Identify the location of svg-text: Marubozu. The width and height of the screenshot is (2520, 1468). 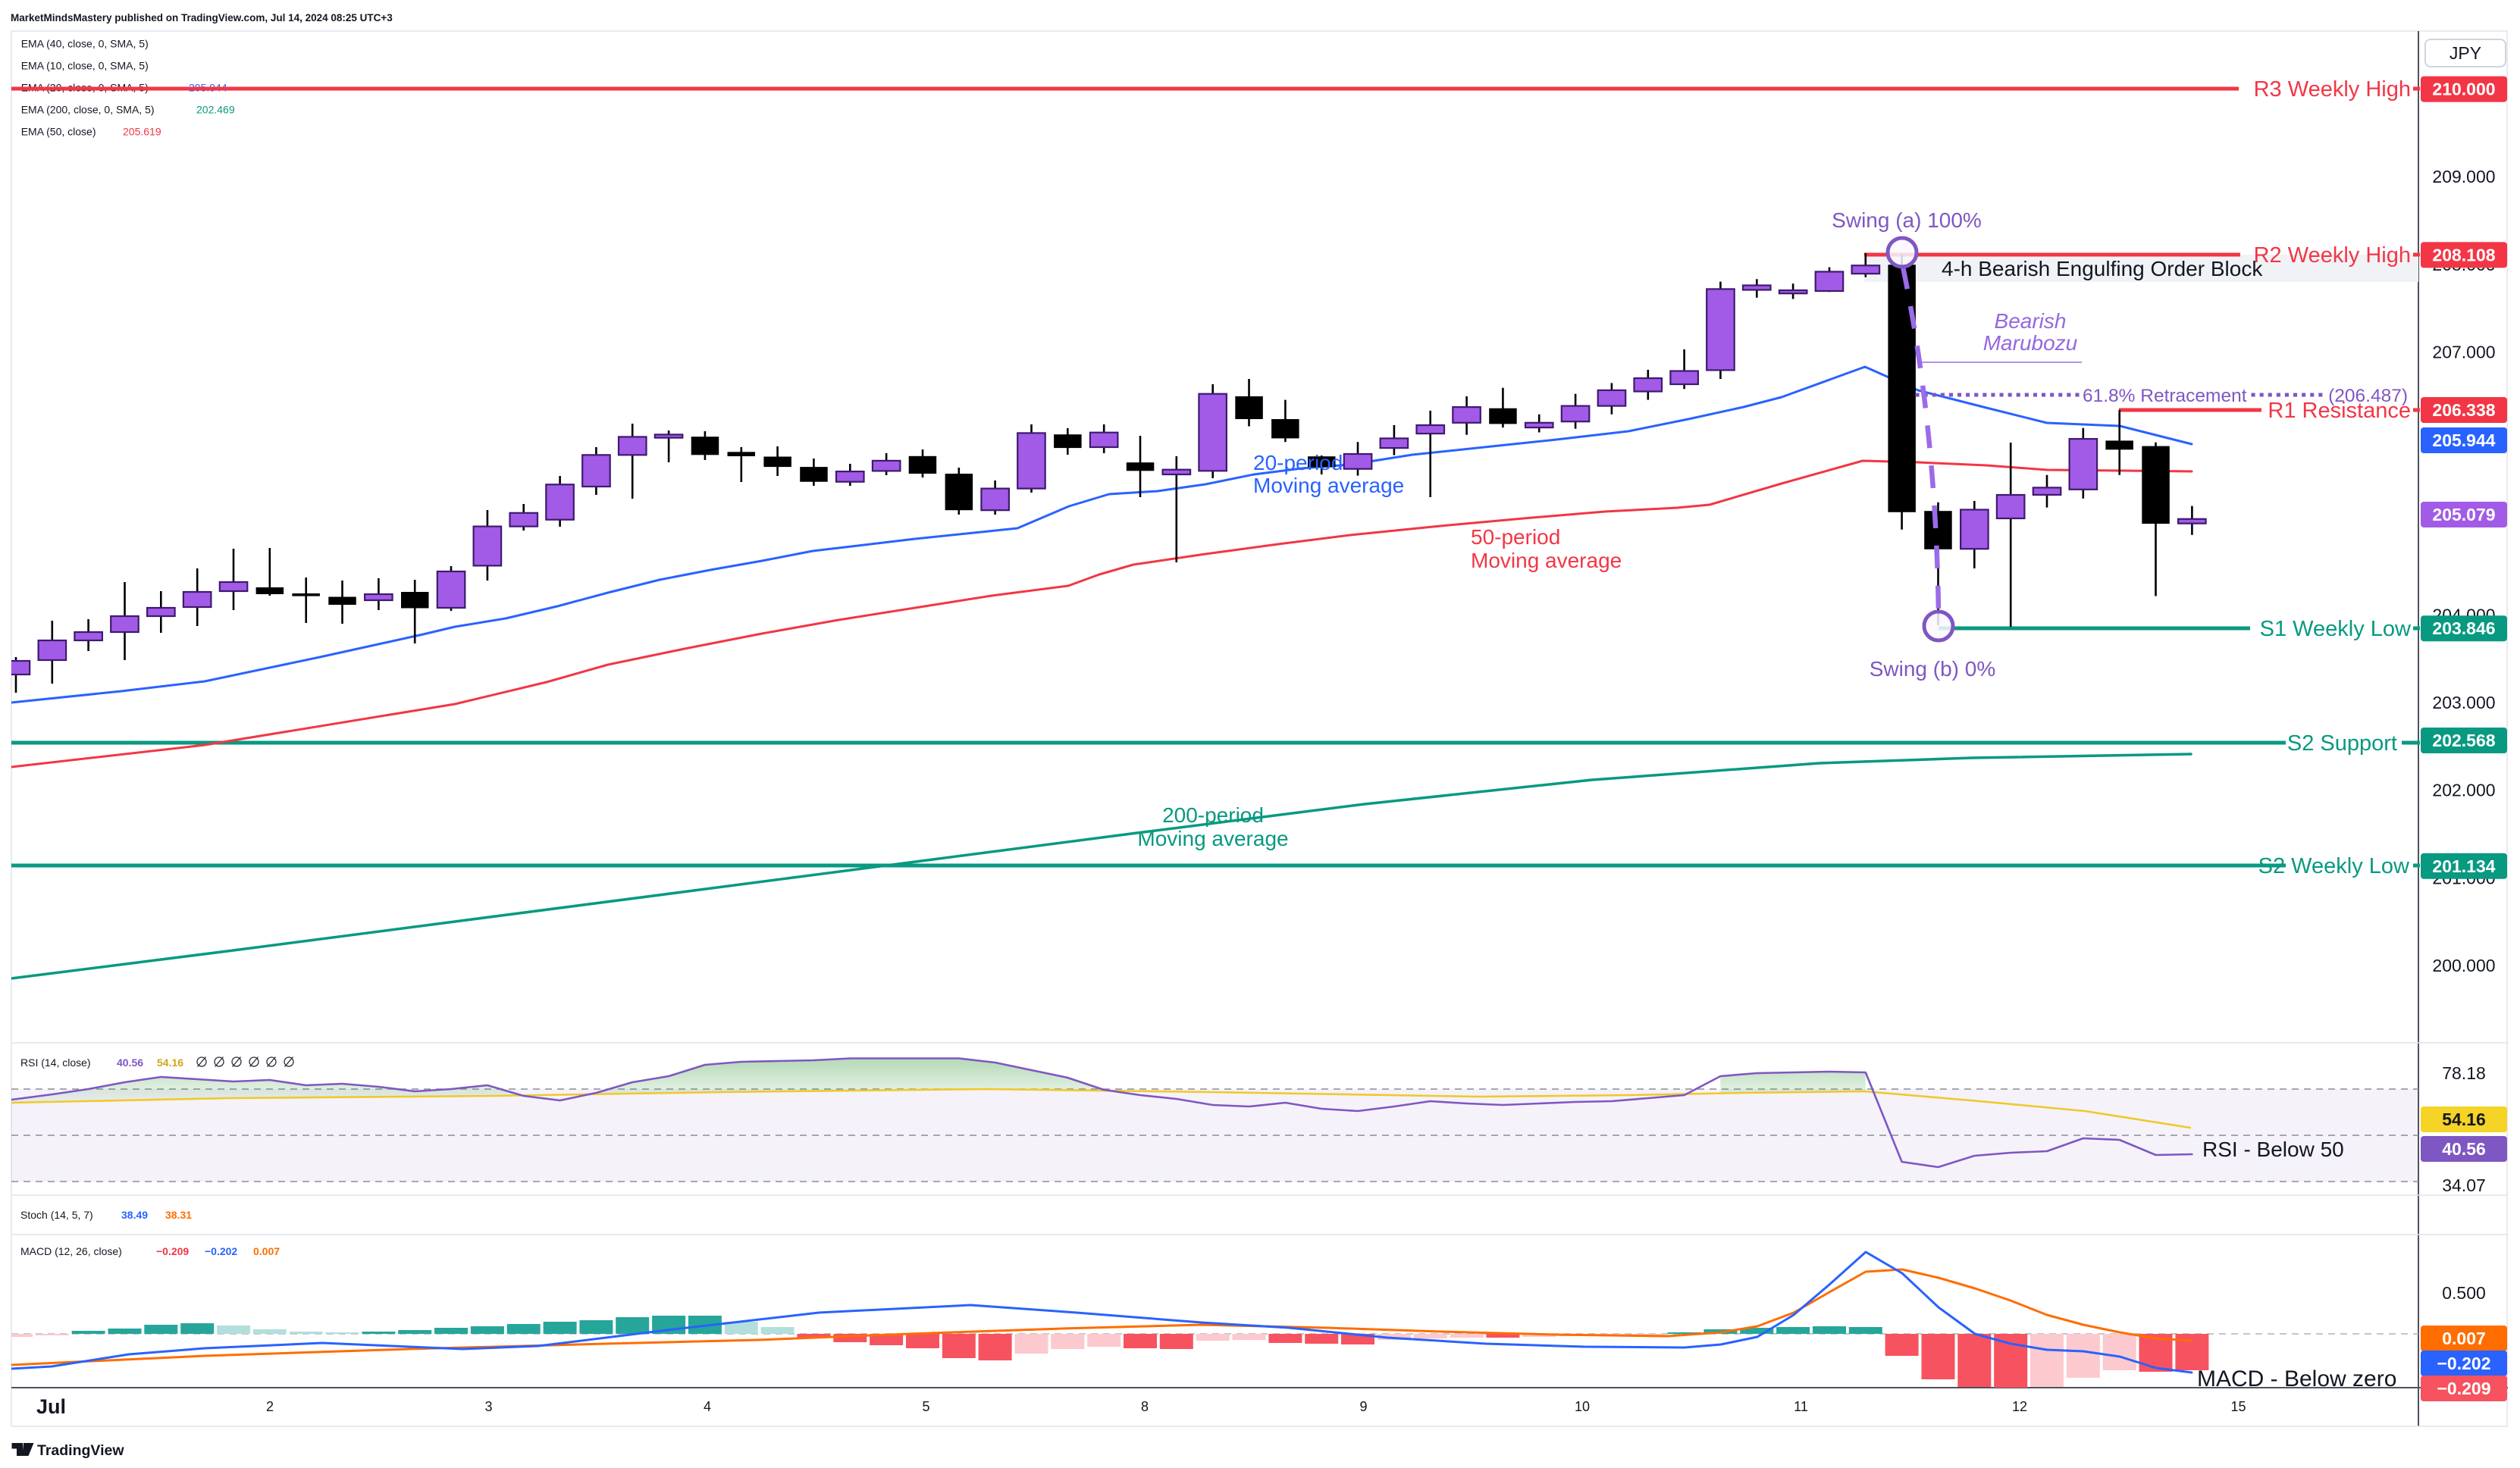
(2030, 343).